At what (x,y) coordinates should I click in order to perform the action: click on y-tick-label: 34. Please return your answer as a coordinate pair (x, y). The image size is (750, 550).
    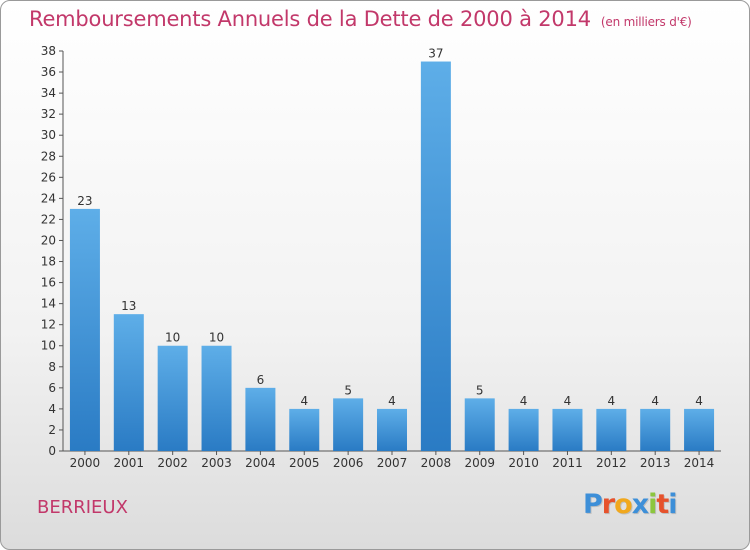
    Looking at the image, I should click on (48, 93).